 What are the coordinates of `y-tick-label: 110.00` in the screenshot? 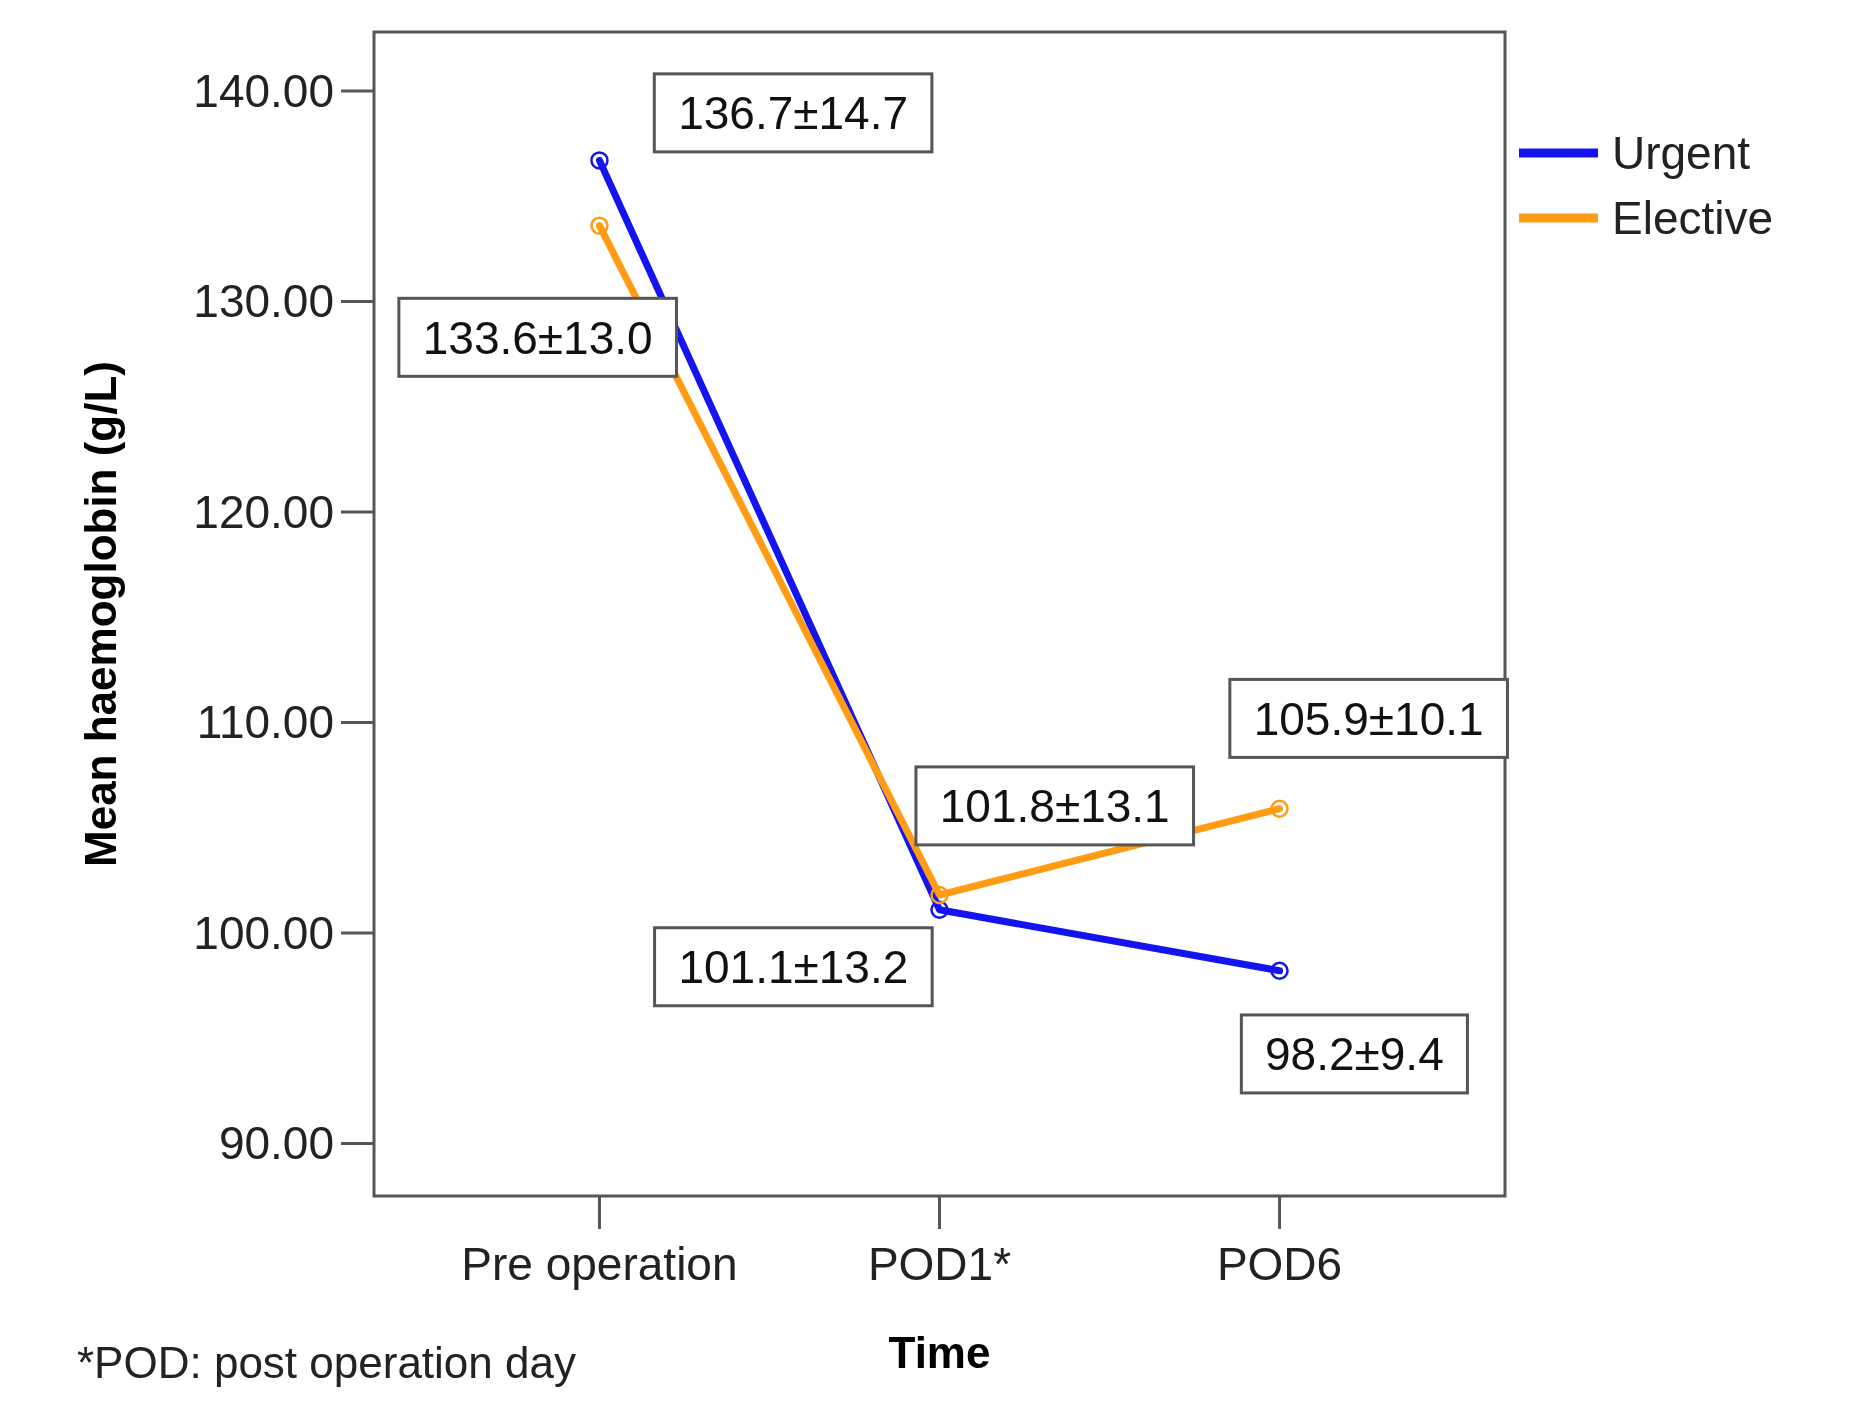 It's located at (265, 722).